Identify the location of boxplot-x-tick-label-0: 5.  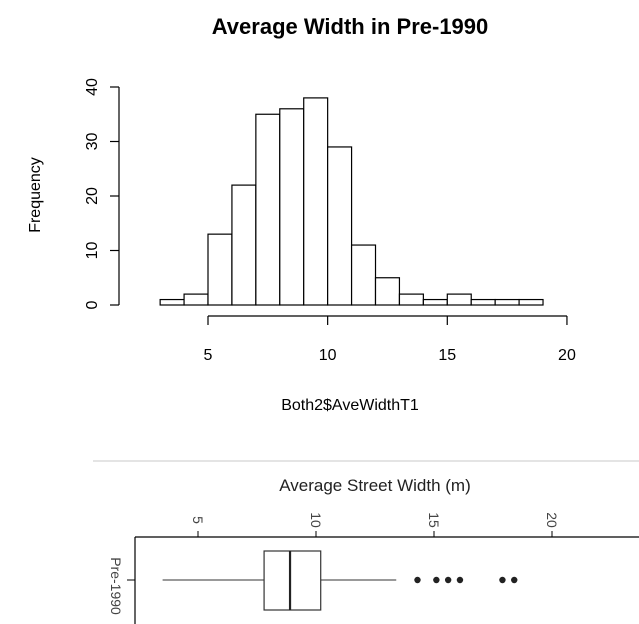
(198, 520).